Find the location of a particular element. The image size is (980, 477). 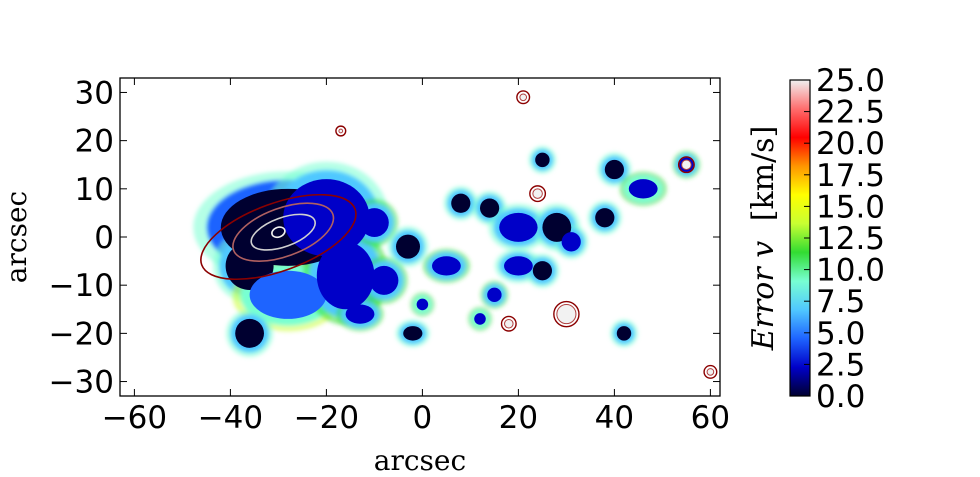

y-tick-label: 0 is located at coordinates (104, 238).